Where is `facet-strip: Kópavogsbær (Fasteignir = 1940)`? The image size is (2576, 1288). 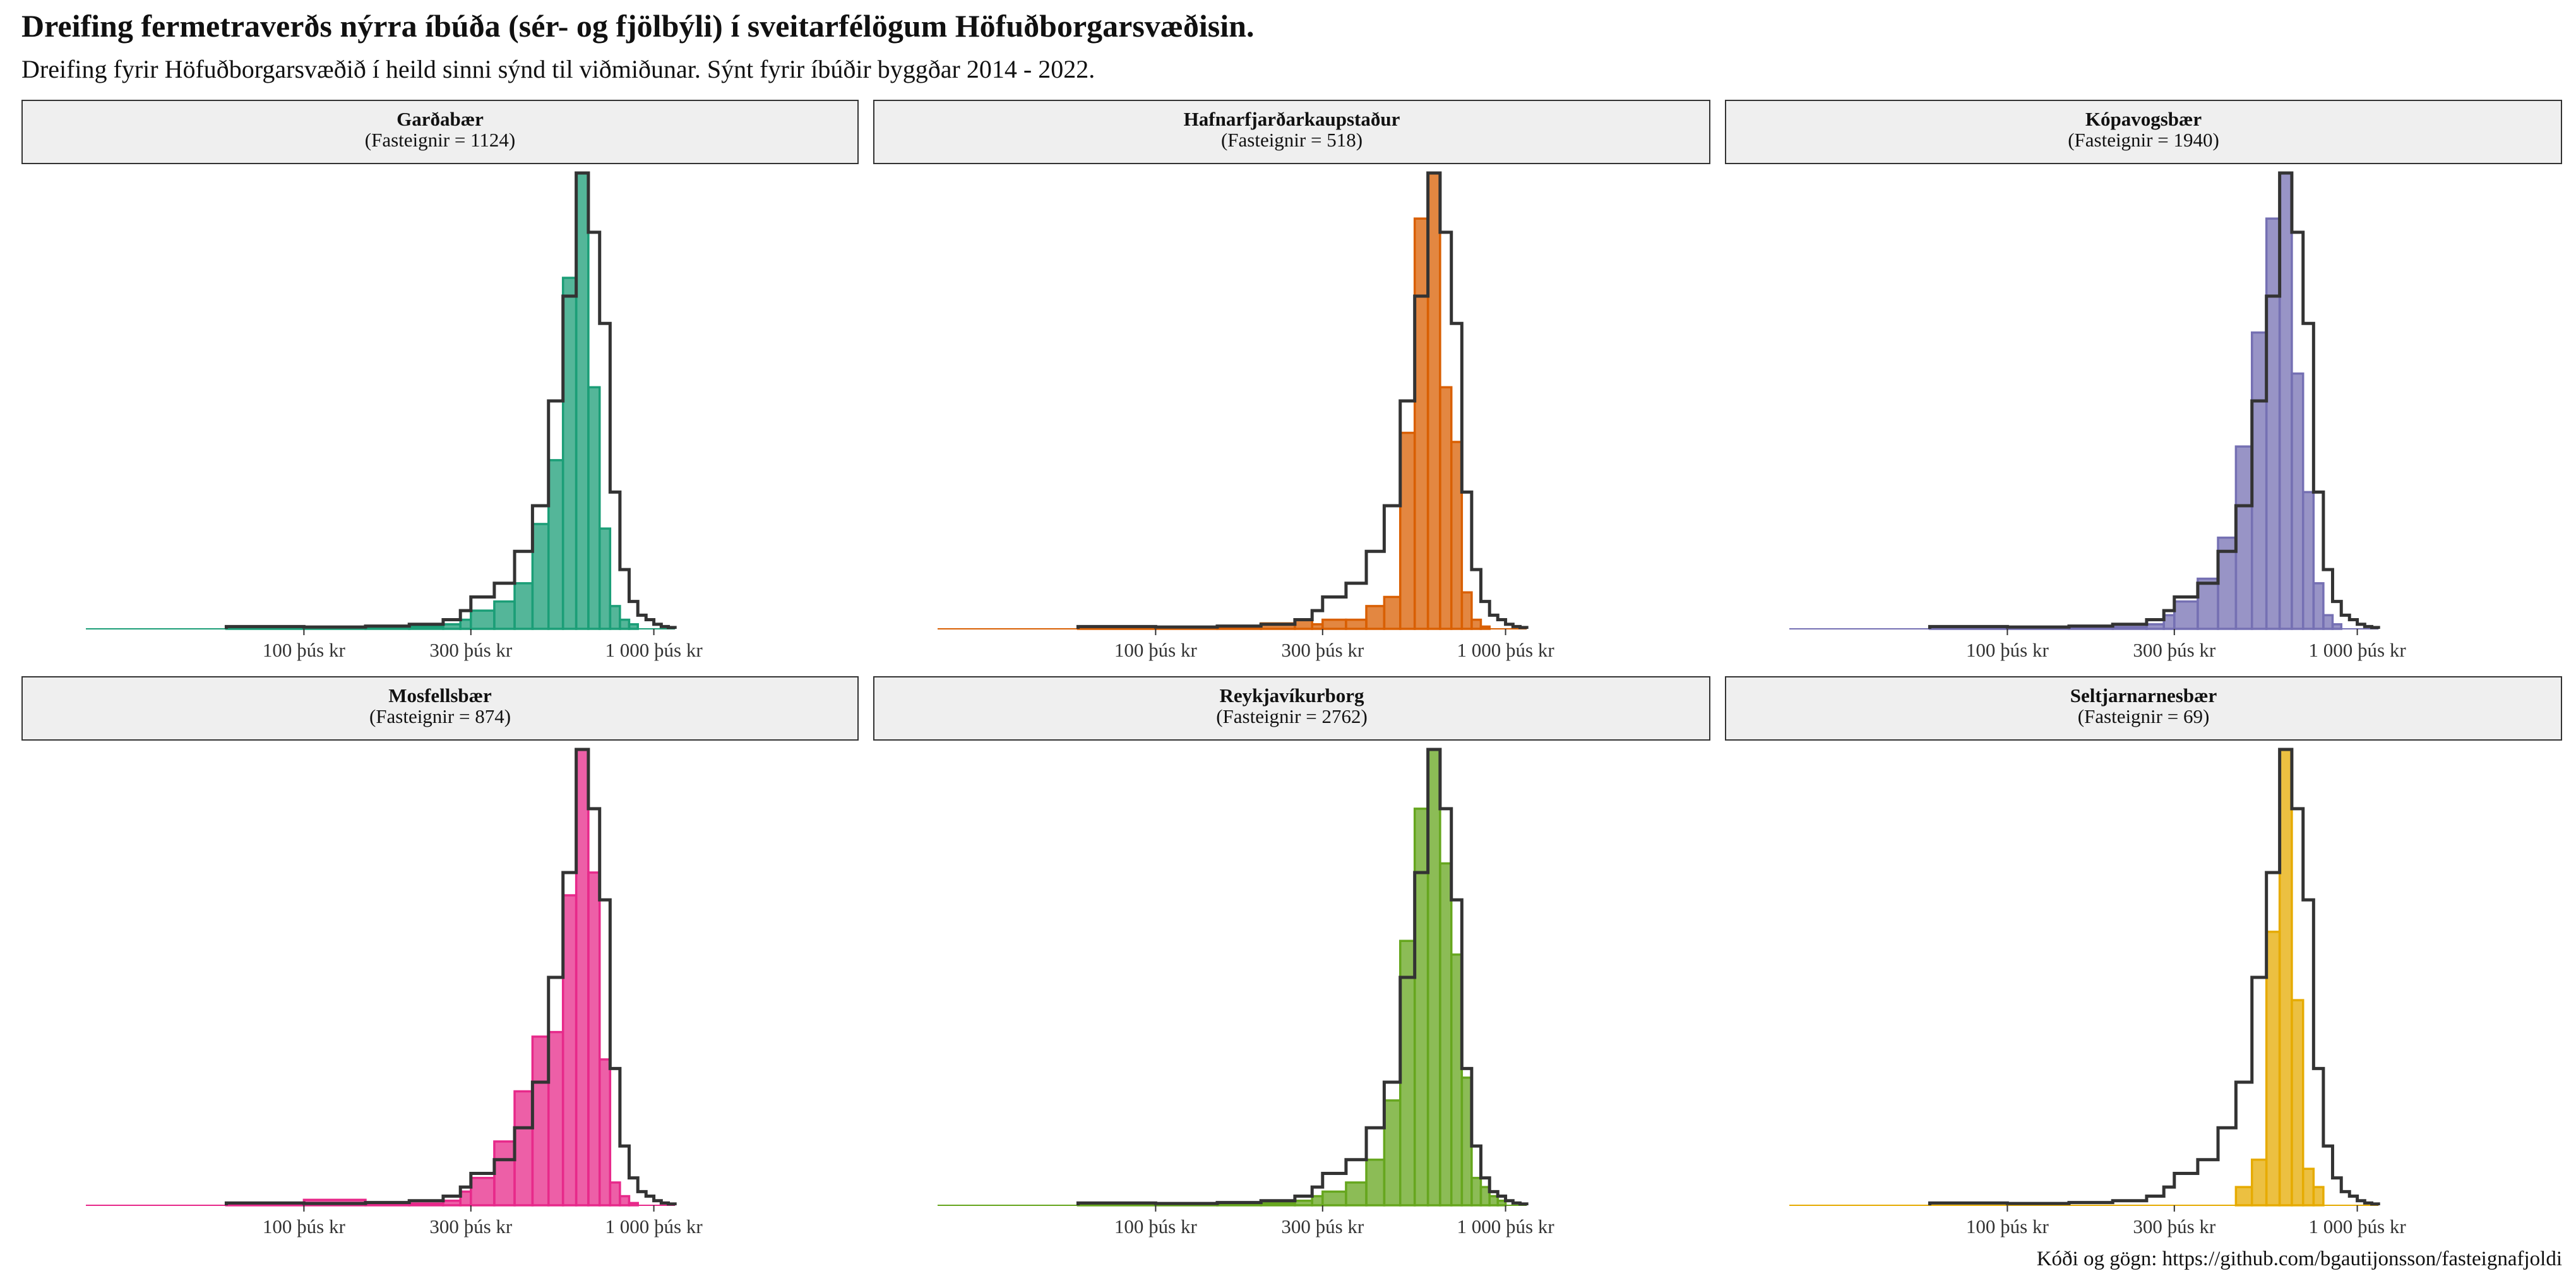
facet-strip: Kópavogsbær (Fasteignir = 1940) is located at coordinates (2143, 132).